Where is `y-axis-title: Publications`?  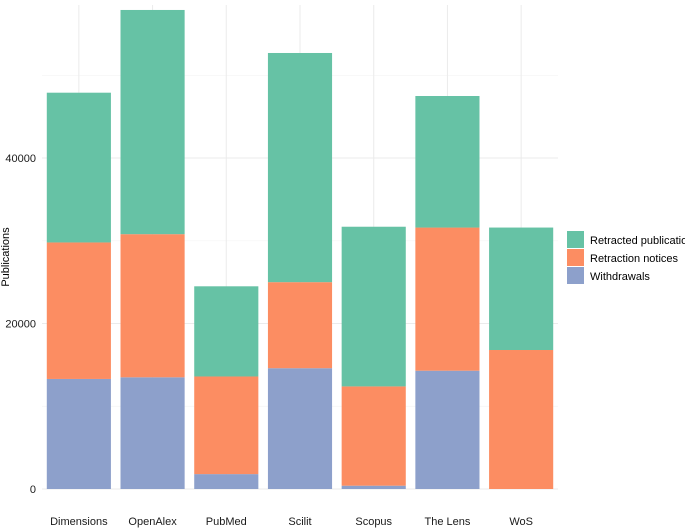 y-axis-title: Publications is located at coordinates (6, 257).